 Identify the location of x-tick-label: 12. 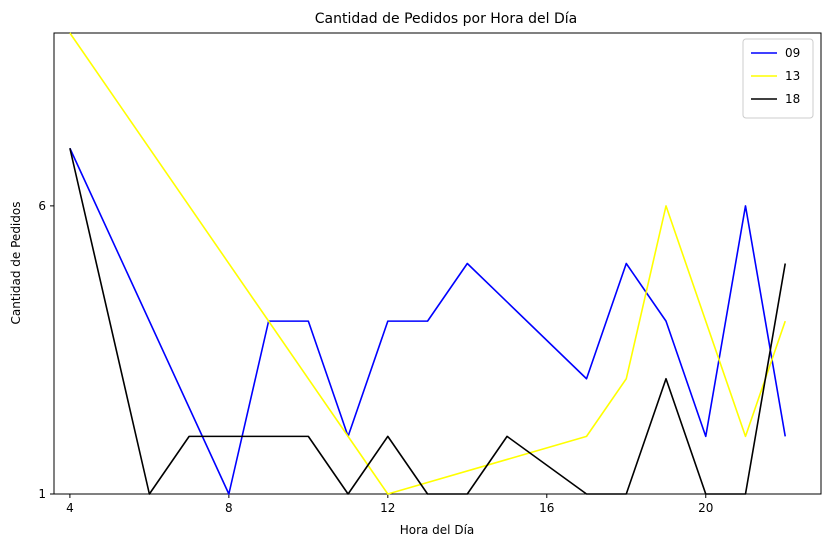
(387, 508).